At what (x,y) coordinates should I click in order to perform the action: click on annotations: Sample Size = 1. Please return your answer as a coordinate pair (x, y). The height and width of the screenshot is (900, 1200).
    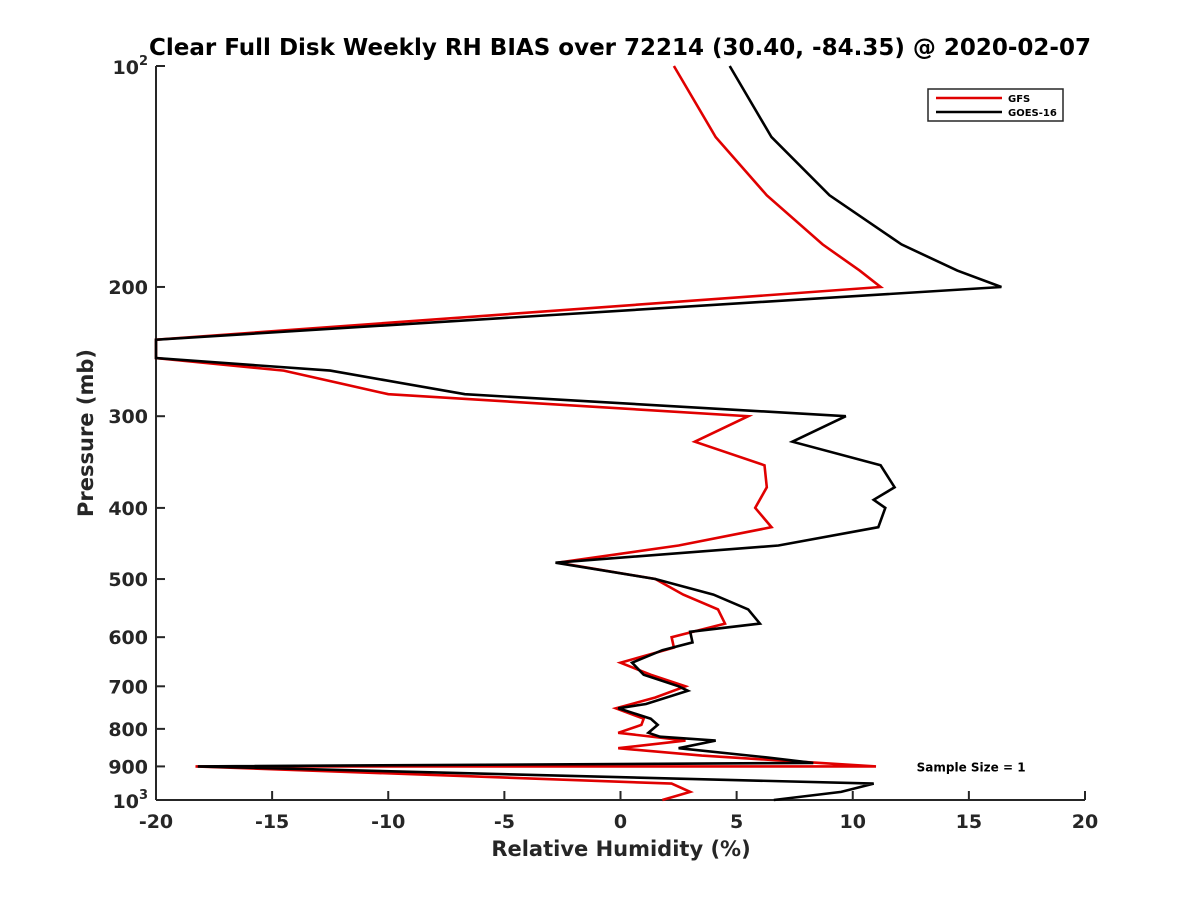
    Looking at the image, I should click on (971, 767).